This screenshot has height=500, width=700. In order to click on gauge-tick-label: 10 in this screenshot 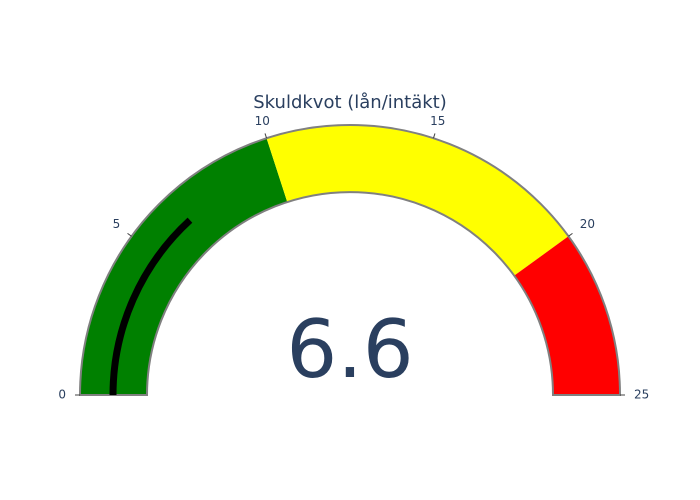, I will do `click(262, 121)`.